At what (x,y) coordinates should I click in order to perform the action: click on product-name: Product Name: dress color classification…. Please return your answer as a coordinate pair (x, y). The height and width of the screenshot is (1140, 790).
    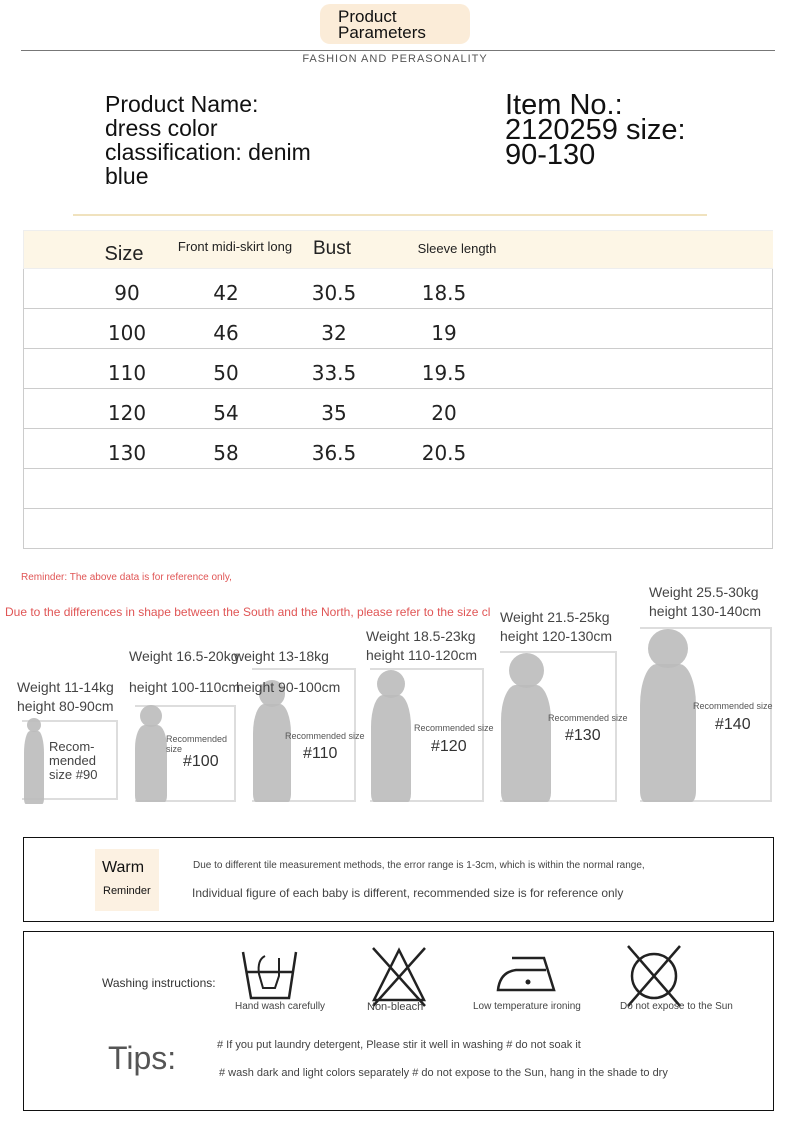
    Looking at the image, I should click on (208, 140).